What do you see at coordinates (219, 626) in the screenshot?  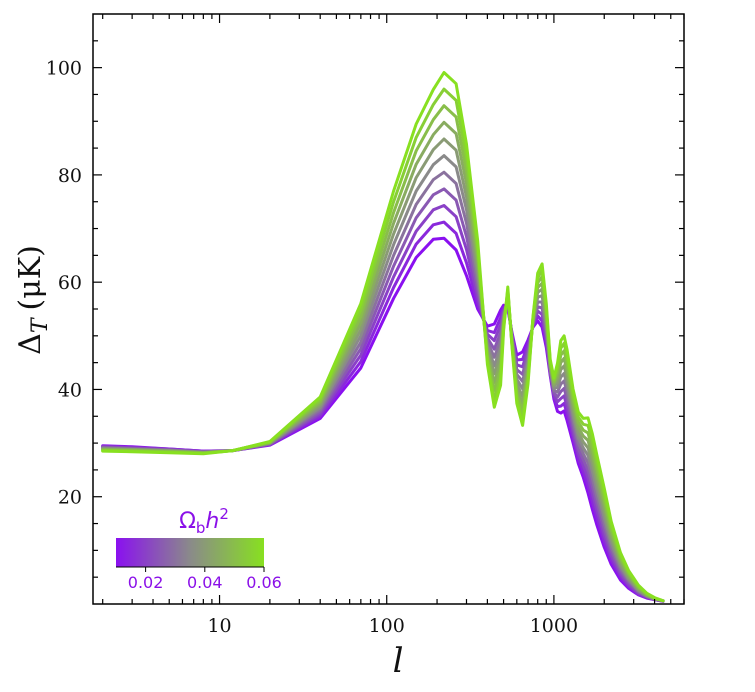 I see `x-tick-label: 10` at bounding box center [219, 626].